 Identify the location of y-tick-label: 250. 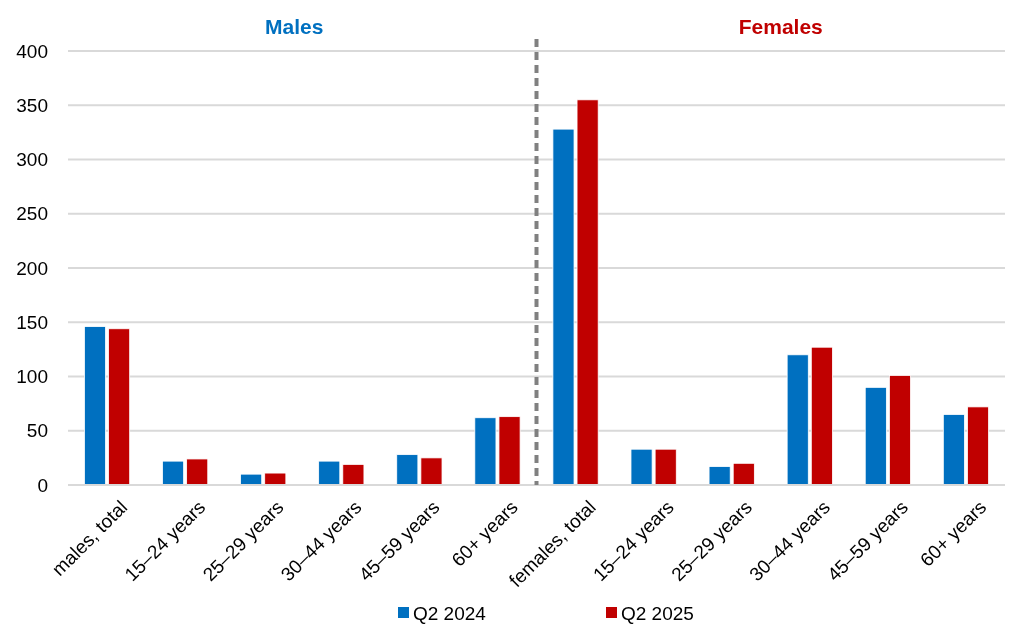
(32, 214).